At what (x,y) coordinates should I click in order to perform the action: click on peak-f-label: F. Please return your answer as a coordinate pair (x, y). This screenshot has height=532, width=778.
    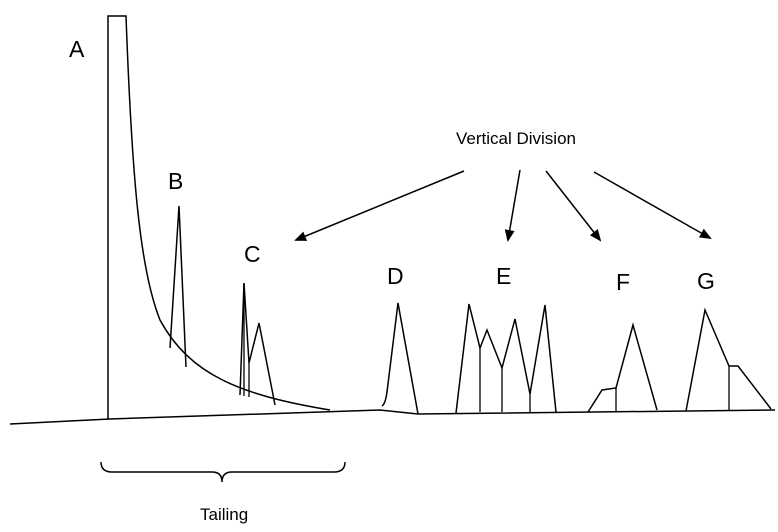
    Looking at the image, I should click on (623, 282).